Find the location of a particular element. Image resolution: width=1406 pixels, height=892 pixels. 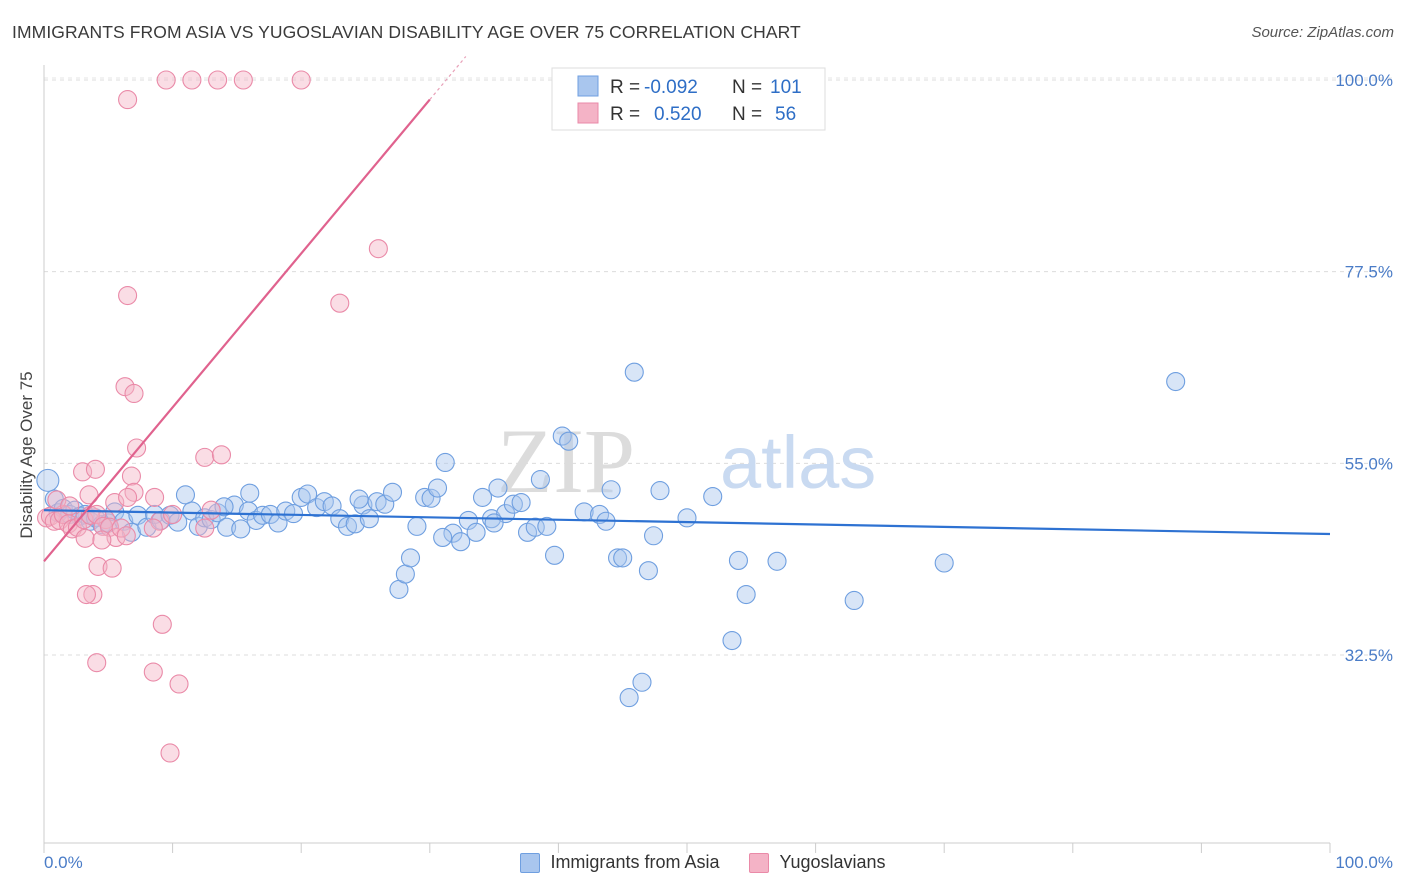

bottom-legend-swatch-yugo is located at coordinates (759, 862).